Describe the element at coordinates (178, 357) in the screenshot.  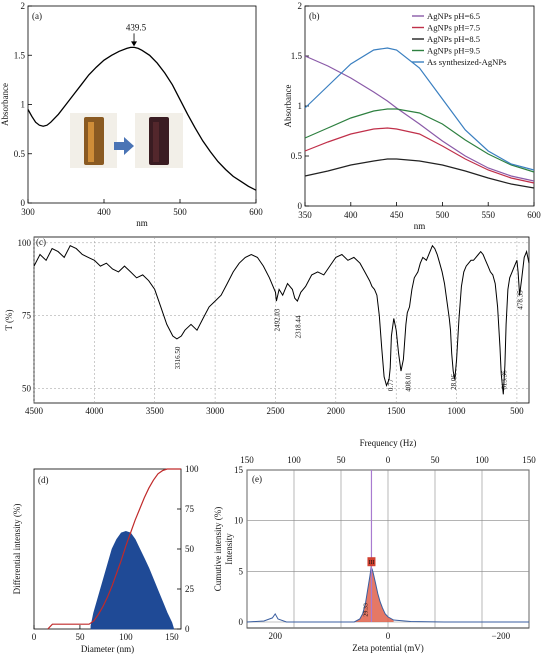
I see `peak-annotation: 3316.50` at that location.